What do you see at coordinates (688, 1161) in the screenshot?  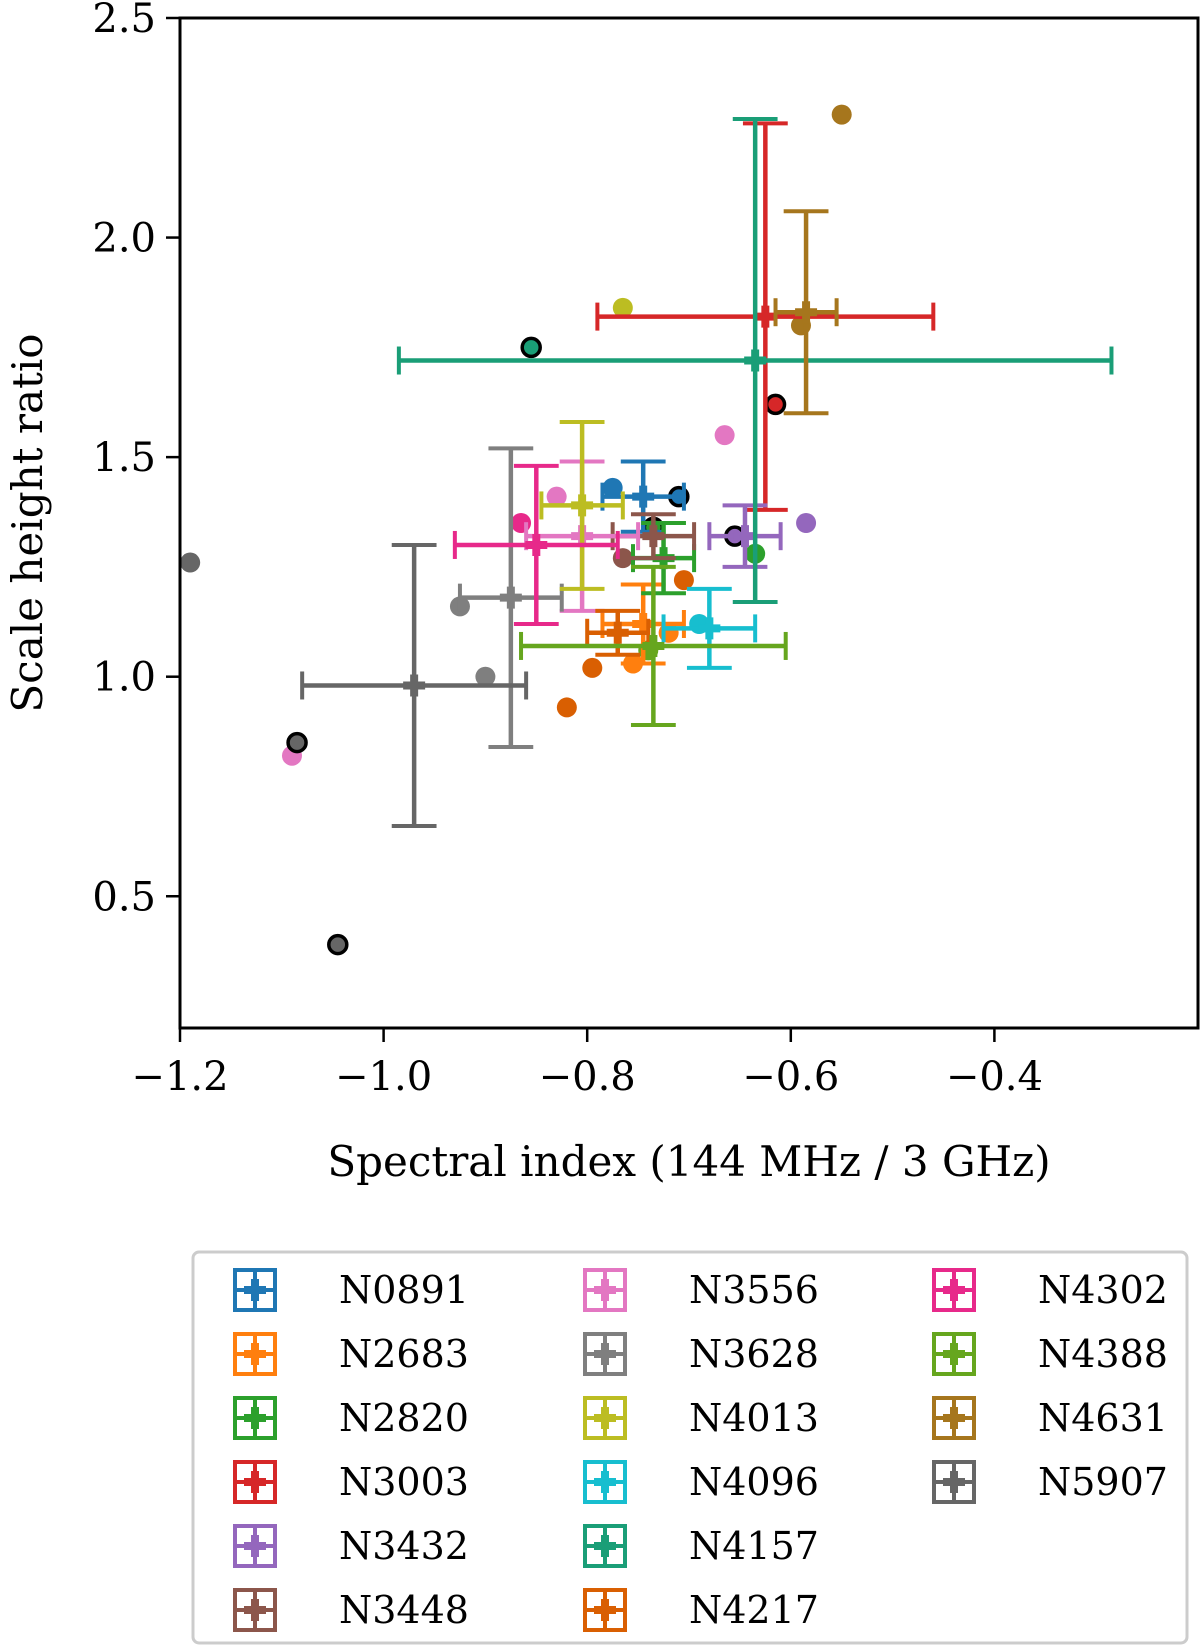 I see `x-axis-label: Spectral index (144 MHz / 3 GHz)` at bounding box center [688, 1161].